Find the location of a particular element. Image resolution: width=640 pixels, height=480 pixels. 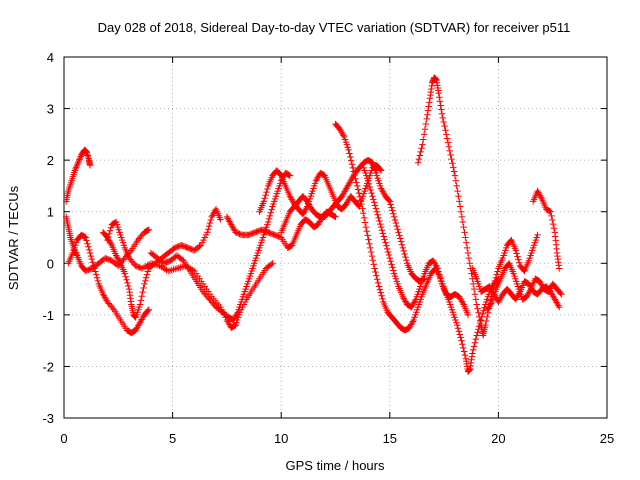

x-tick-label: 25 is located at coordinates (607, 438).